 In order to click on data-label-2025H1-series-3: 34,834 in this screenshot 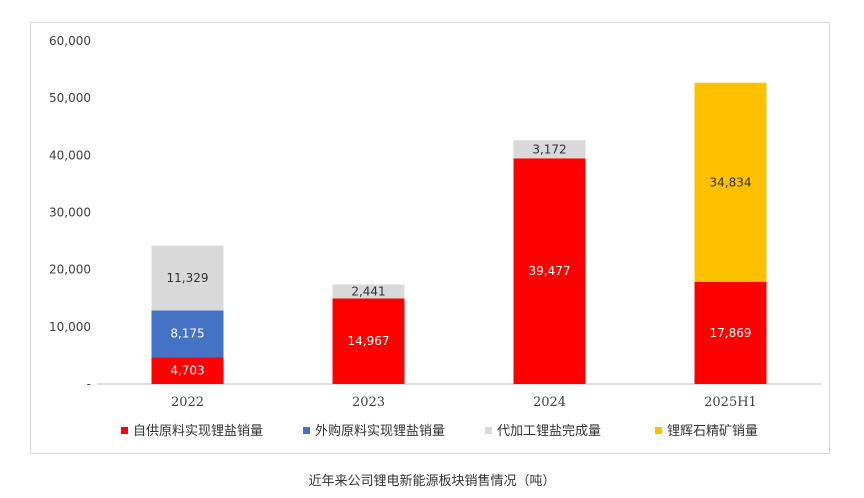, I will do `click(731, 182)`.